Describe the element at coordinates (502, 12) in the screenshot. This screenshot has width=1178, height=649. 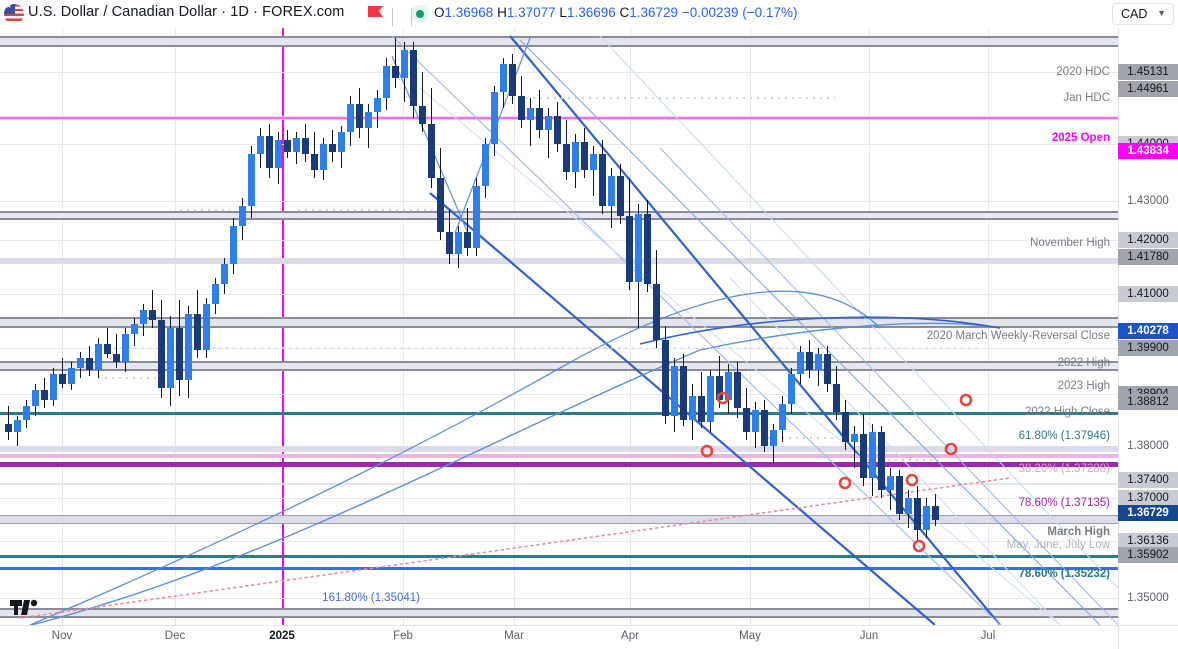
I see `high-label: H` at that location.